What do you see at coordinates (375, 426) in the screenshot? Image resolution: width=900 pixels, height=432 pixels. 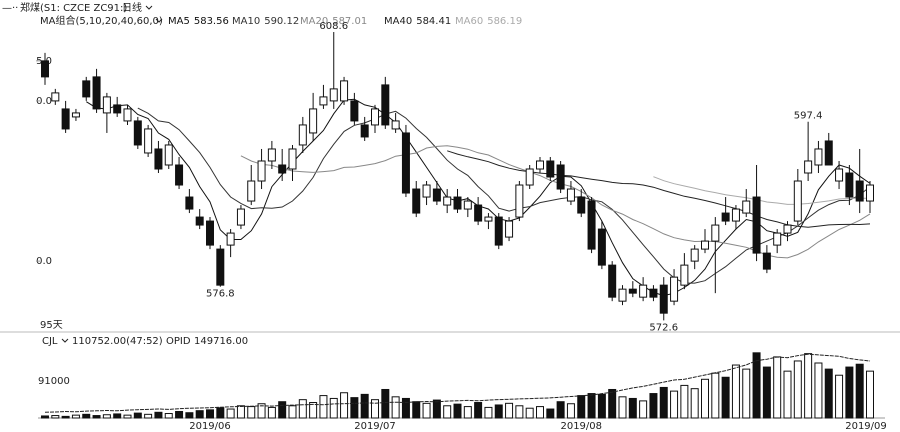 I see `x-tick-label: 2019/07` at bounding box center [375, 426].